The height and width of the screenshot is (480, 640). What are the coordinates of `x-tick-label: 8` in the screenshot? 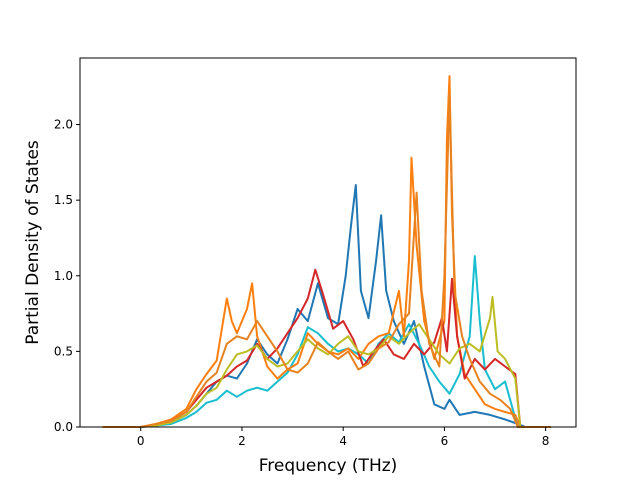 It's located at (546, 441).